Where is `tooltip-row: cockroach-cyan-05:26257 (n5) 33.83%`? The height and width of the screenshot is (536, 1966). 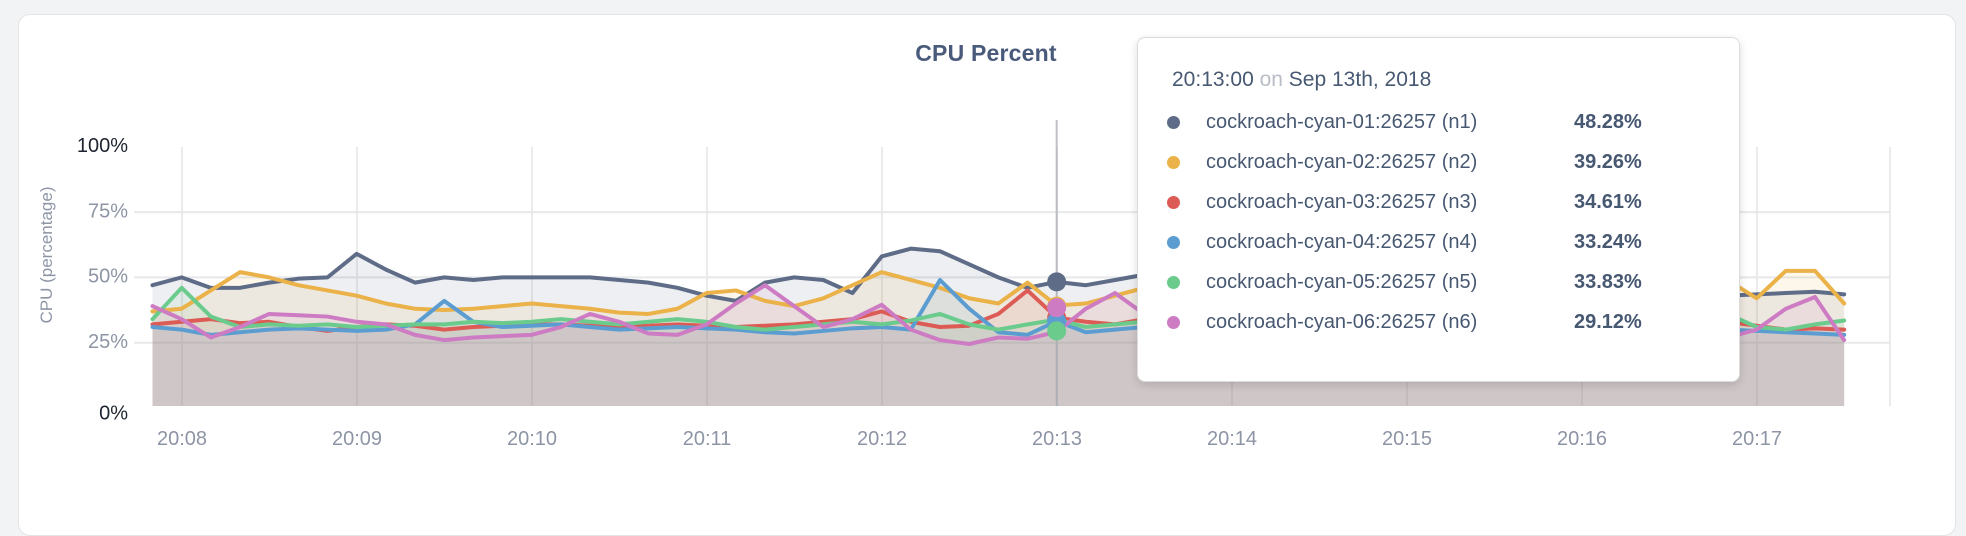 tooltip-row: cockroach-cyan-05:26257 (n5) 33.83% is located at coordinates (1437, 282).